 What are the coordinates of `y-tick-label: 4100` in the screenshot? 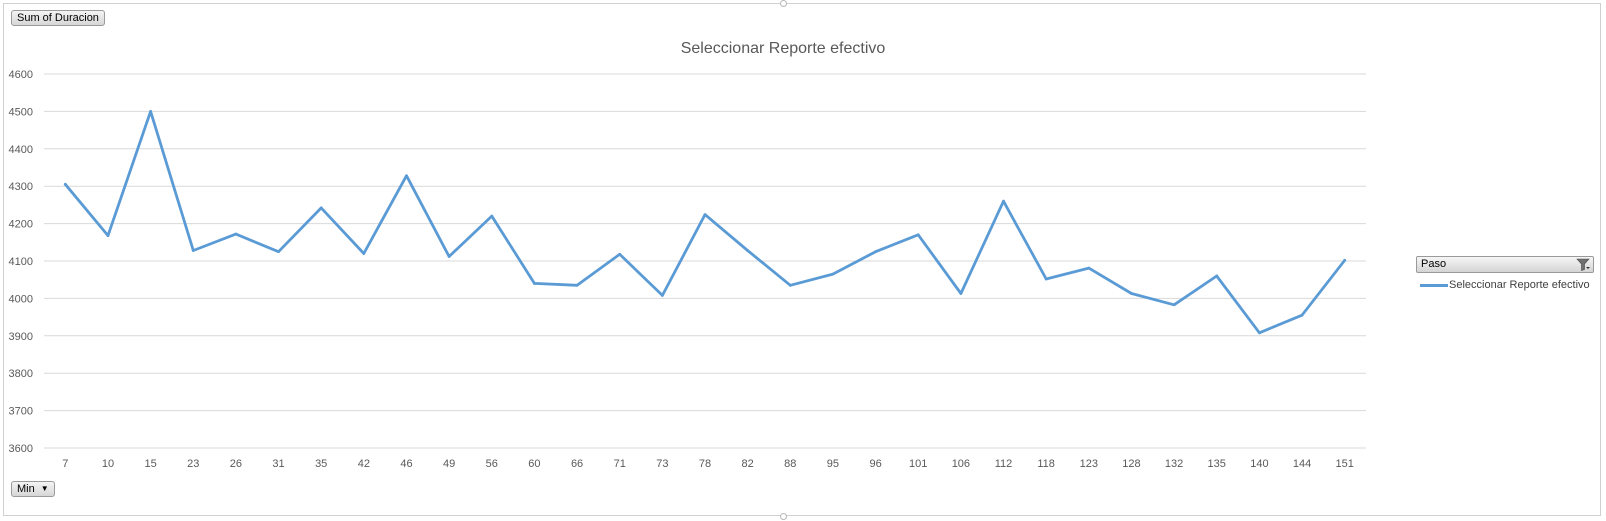 It's located at (21, 262).